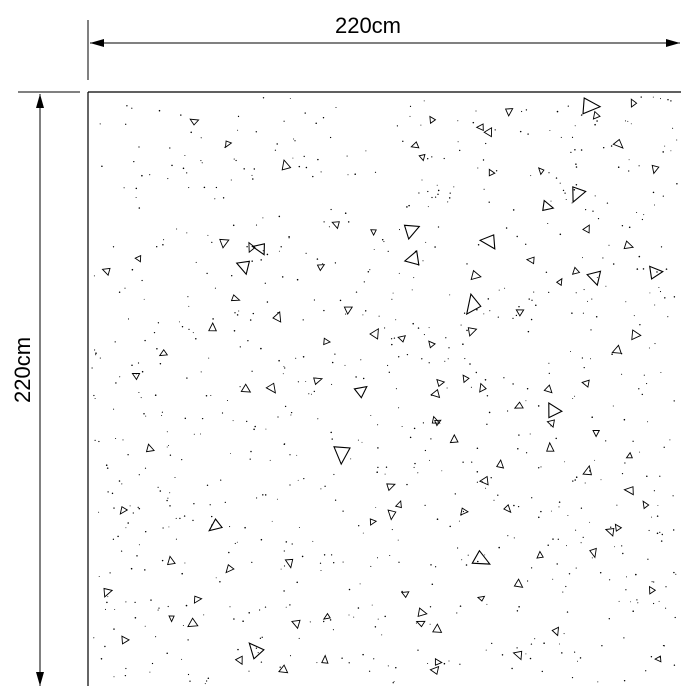  I want to click on width-arrow-right, so click(673, 43).